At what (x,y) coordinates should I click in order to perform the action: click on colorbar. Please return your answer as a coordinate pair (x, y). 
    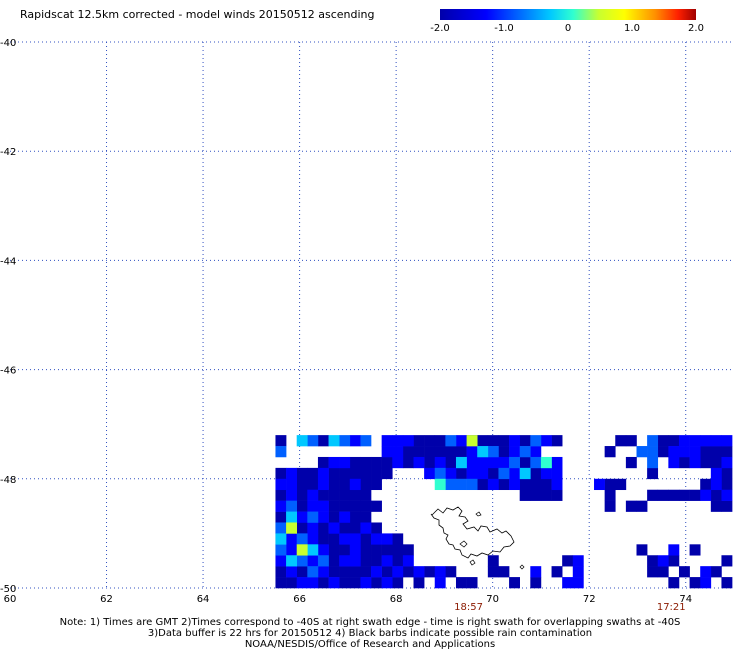
    Looking at the image, I should click on (568, 14).